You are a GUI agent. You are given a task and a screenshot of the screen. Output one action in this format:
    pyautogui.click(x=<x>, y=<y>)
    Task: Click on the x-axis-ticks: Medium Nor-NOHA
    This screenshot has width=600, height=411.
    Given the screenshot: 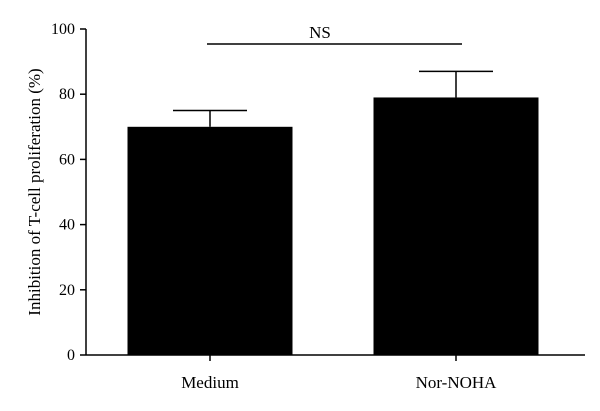 What is the action you would take?
    pyautogui.click(x=339, y=373)
    